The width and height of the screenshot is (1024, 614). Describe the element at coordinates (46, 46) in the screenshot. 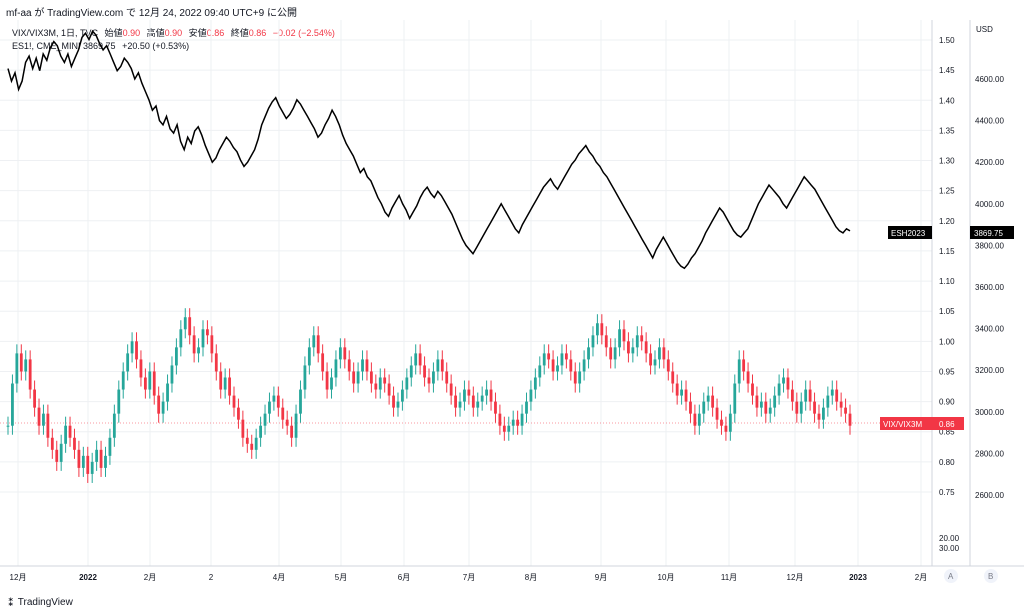

I see `legend-es-symbol: ES1!, CME_MINI` at that location.